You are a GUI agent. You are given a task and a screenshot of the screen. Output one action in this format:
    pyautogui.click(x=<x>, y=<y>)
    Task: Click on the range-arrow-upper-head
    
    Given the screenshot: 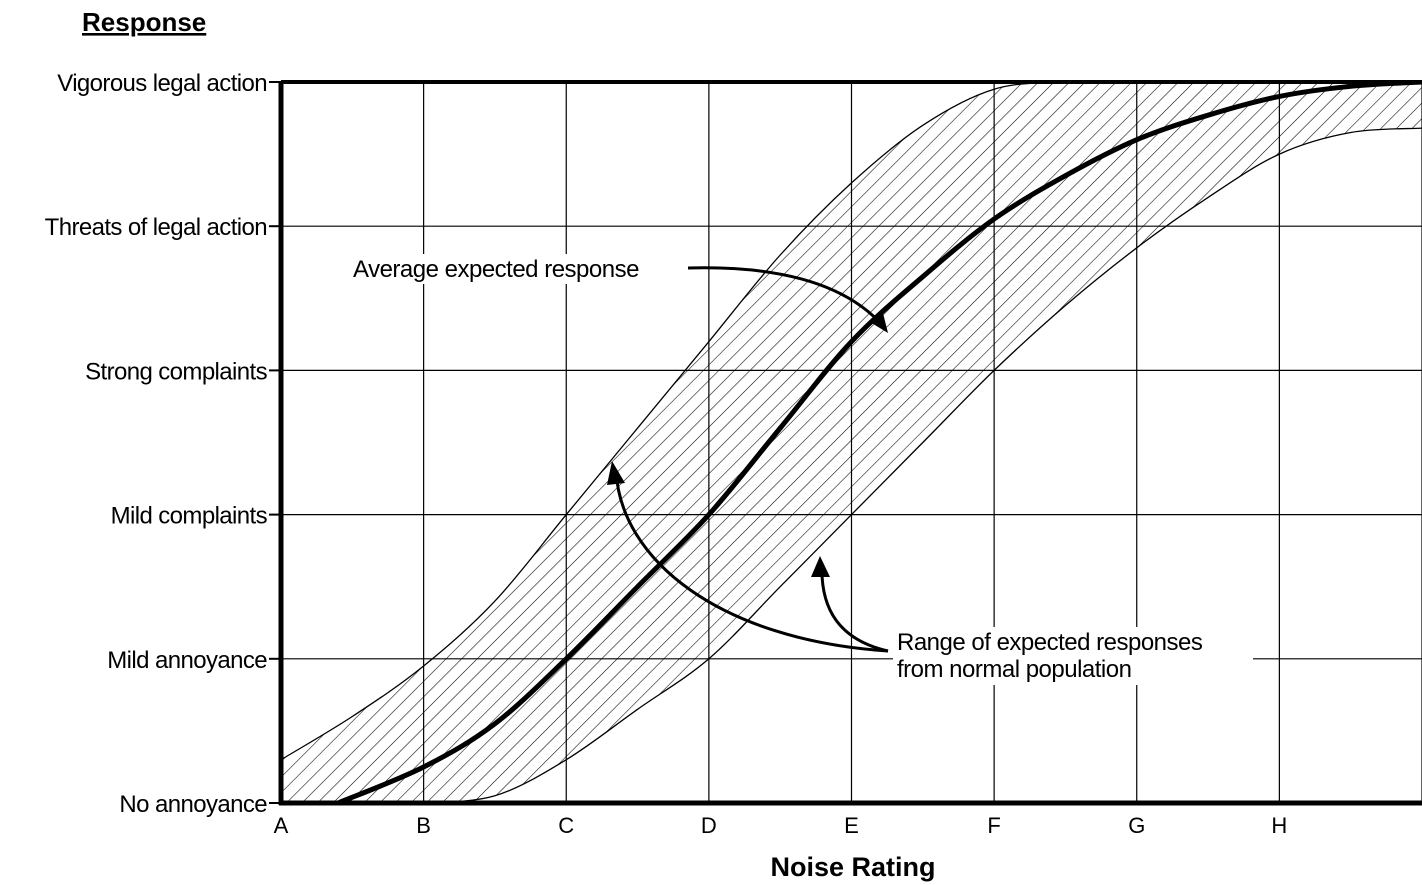 What is the action you would take?
    pyautogui.click(x=616, y=473)
    